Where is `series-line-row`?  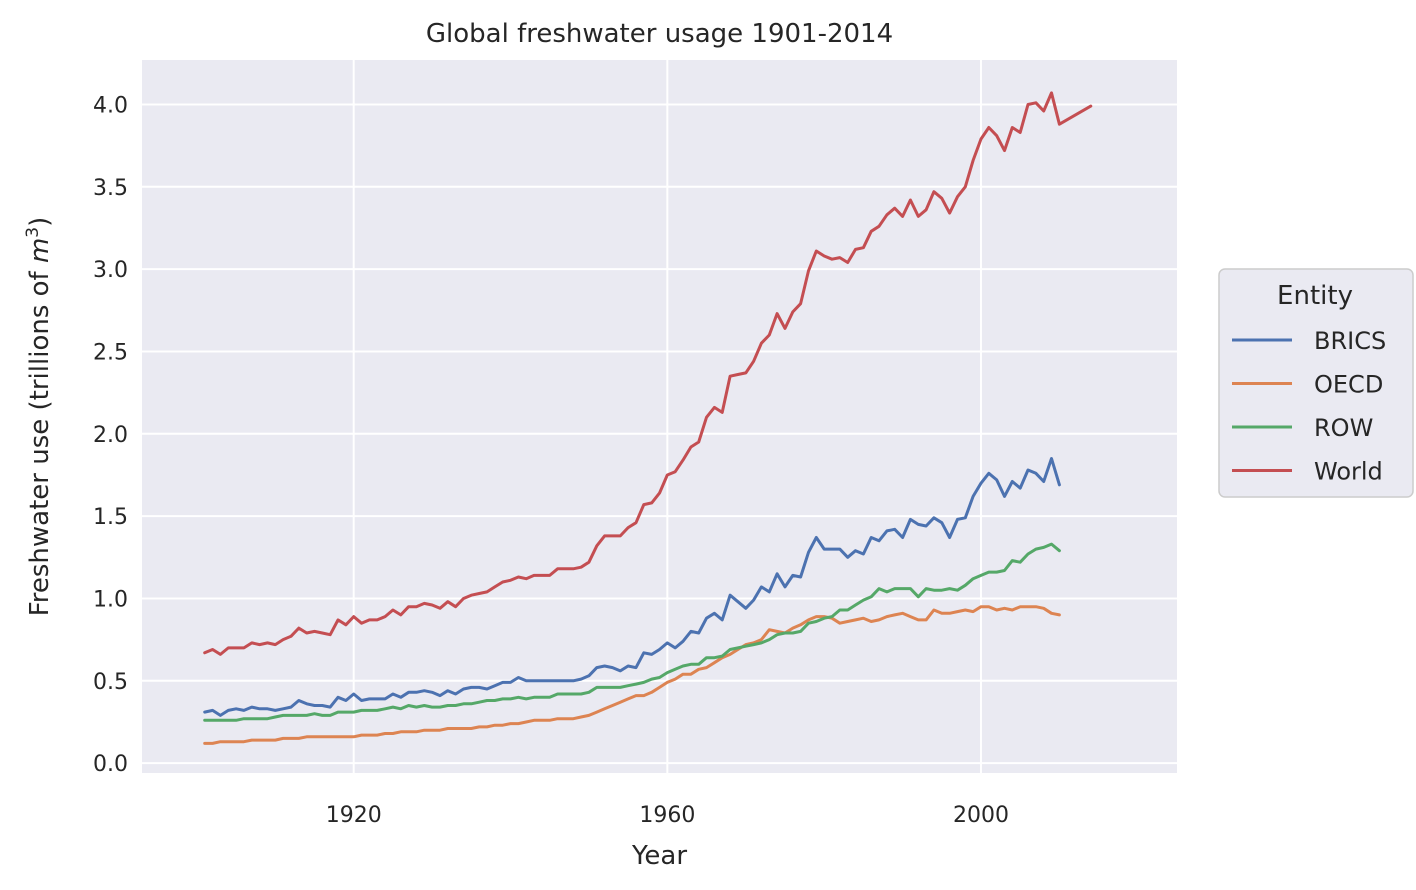
series-line-row is located at coordinates (632, 632).